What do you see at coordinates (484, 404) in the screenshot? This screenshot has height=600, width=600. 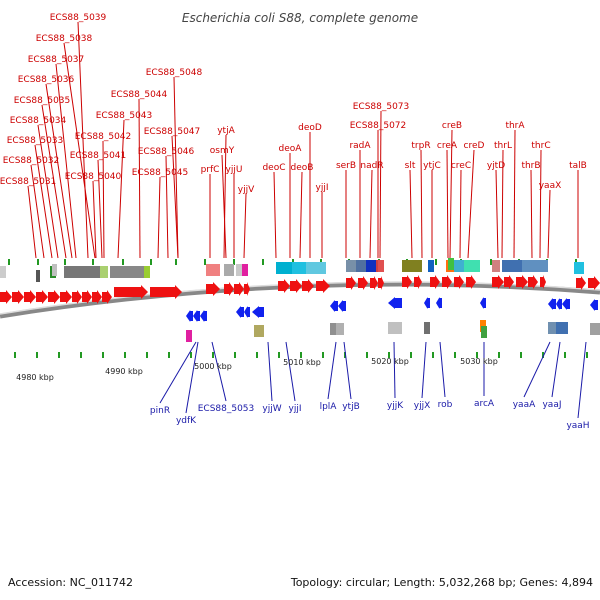 I see `gene-label-bottom: arcA` at bounding box center [484, 404].